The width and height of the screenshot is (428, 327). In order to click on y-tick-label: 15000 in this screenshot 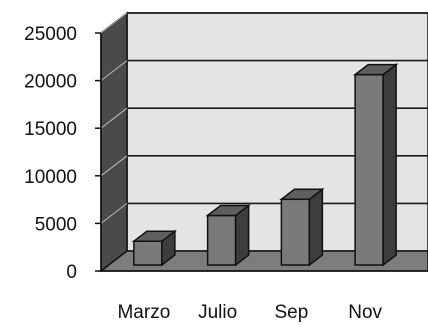, I will do `click(50, 129)`.